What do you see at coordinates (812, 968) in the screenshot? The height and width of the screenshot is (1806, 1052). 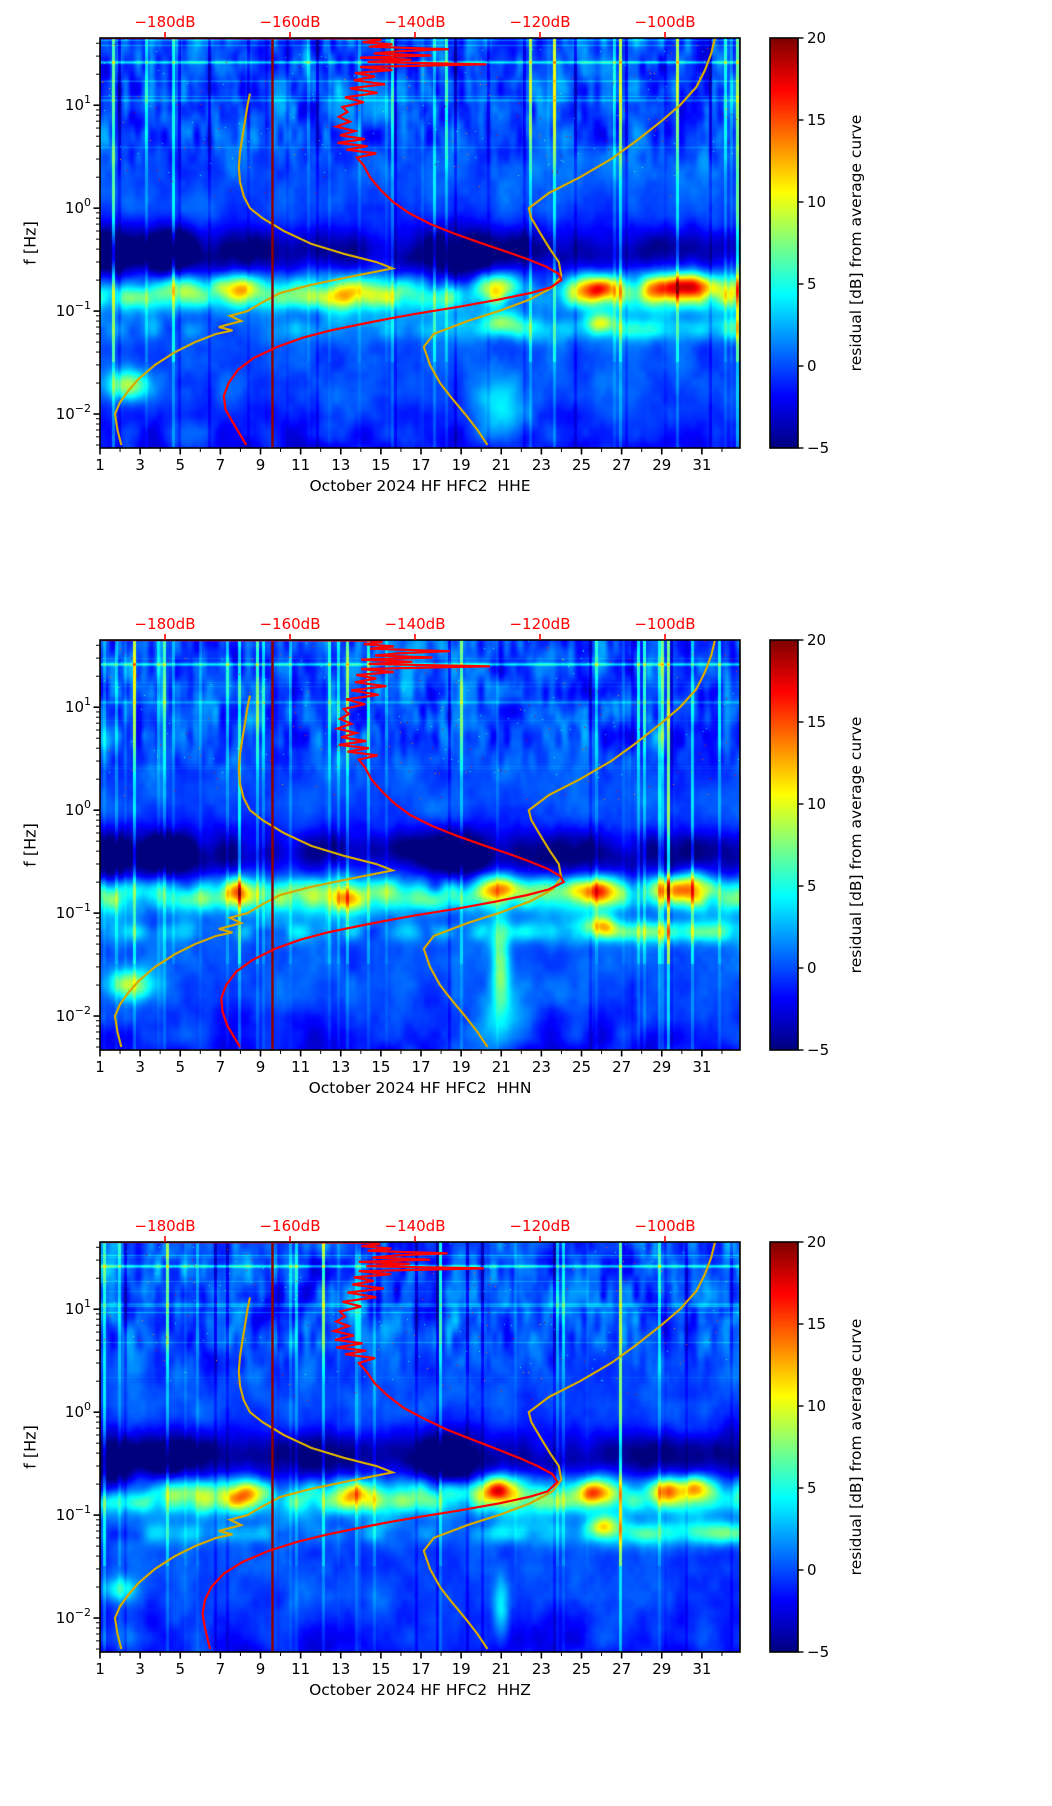 I see `svg-text: 0` at bounding box center [812, 968].